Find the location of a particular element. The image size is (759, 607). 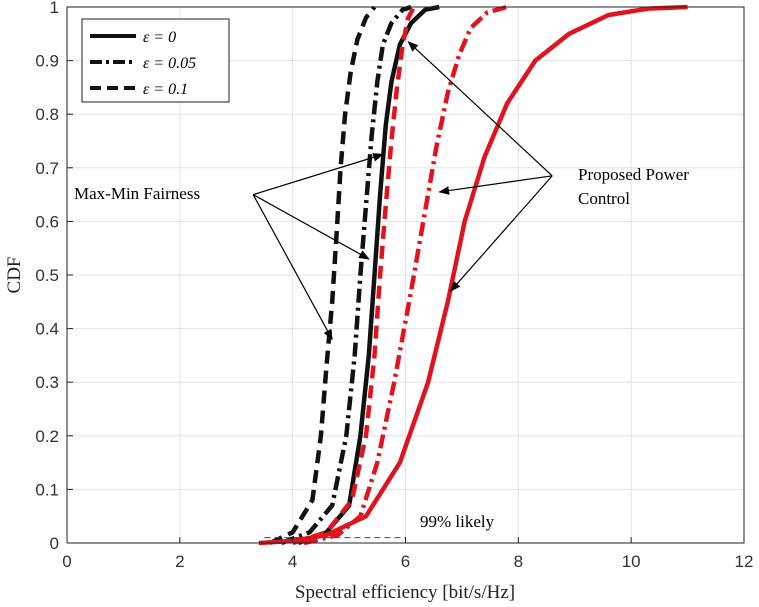

y-tick-label: 0.5 is located at coordinates (47, 275).